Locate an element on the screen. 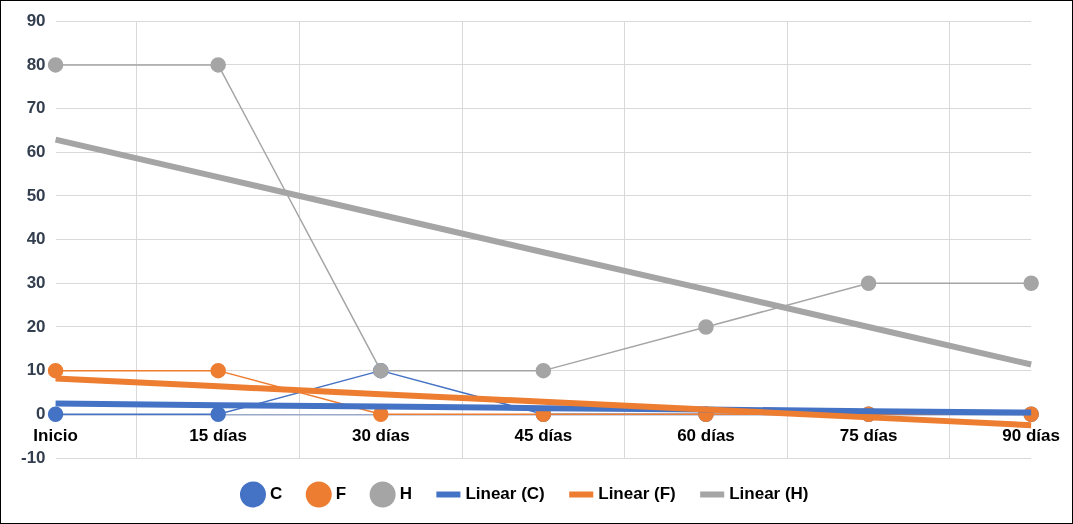  x-tick-label: 45 días is located at coordinates (543, 436).